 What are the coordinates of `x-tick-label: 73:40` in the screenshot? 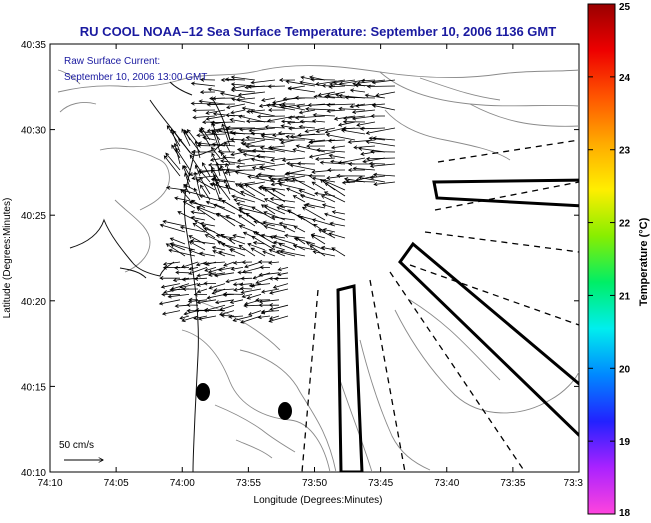 It's located at (446, 483).